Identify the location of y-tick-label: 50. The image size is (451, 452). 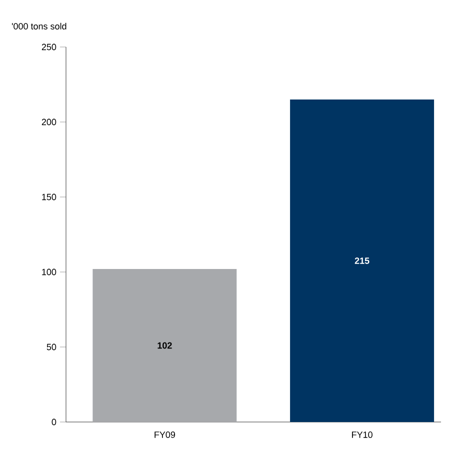
(51, 347).